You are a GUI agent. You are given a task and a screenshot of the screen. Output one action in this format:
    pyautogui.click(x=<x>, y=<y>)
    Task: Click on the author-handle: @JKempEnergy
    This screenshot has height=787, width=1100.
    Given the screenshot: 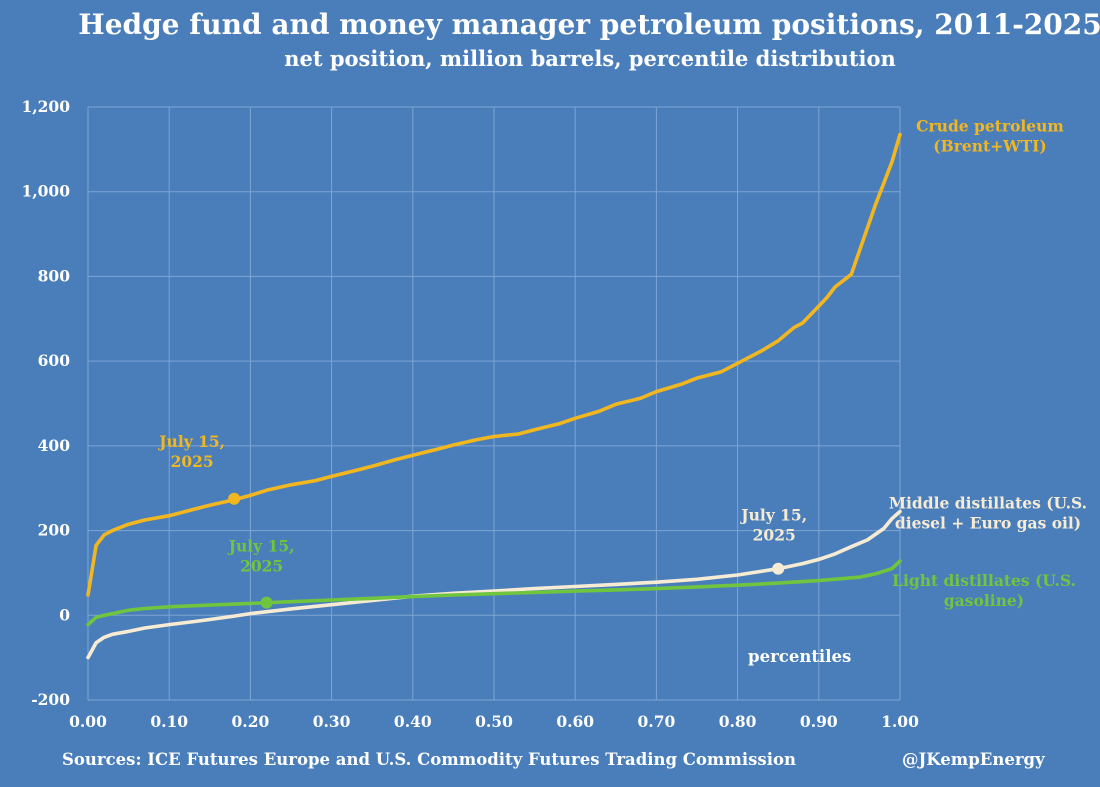 What is the action you would take?
    pyautogui.click(x=973, y=759)
    